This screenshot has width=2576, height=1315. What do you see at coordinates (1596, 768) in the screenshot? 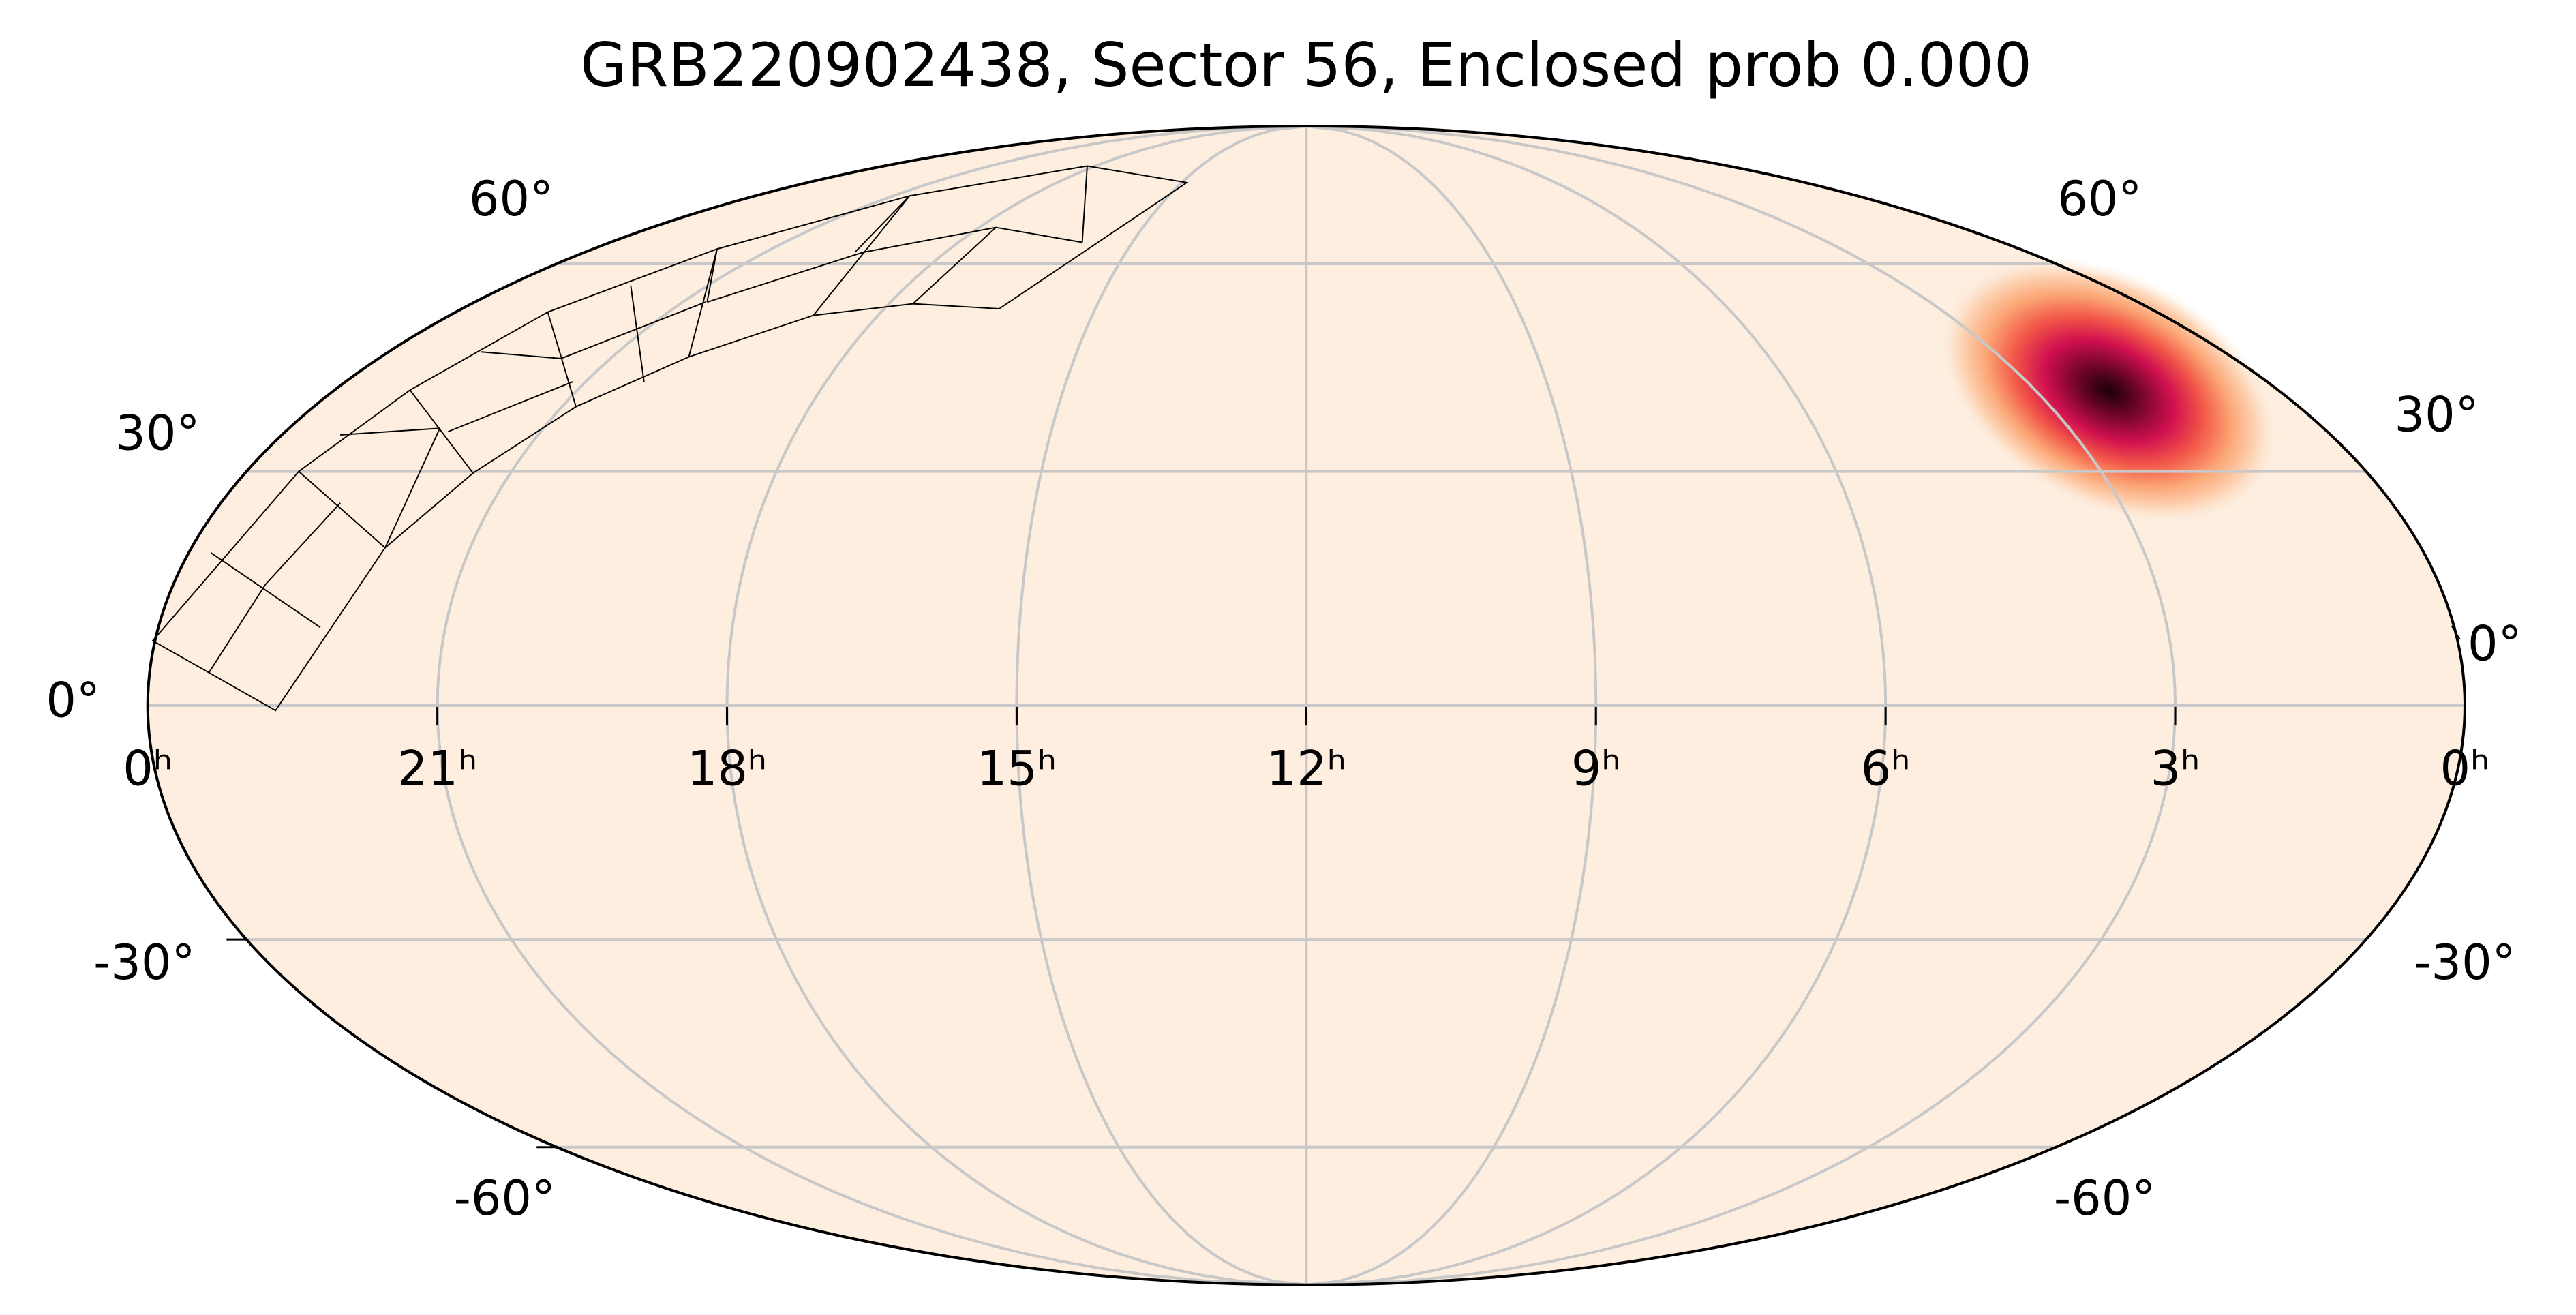
I see `x-tick-label: 9ʰ` at bounding box center [1596, 768].